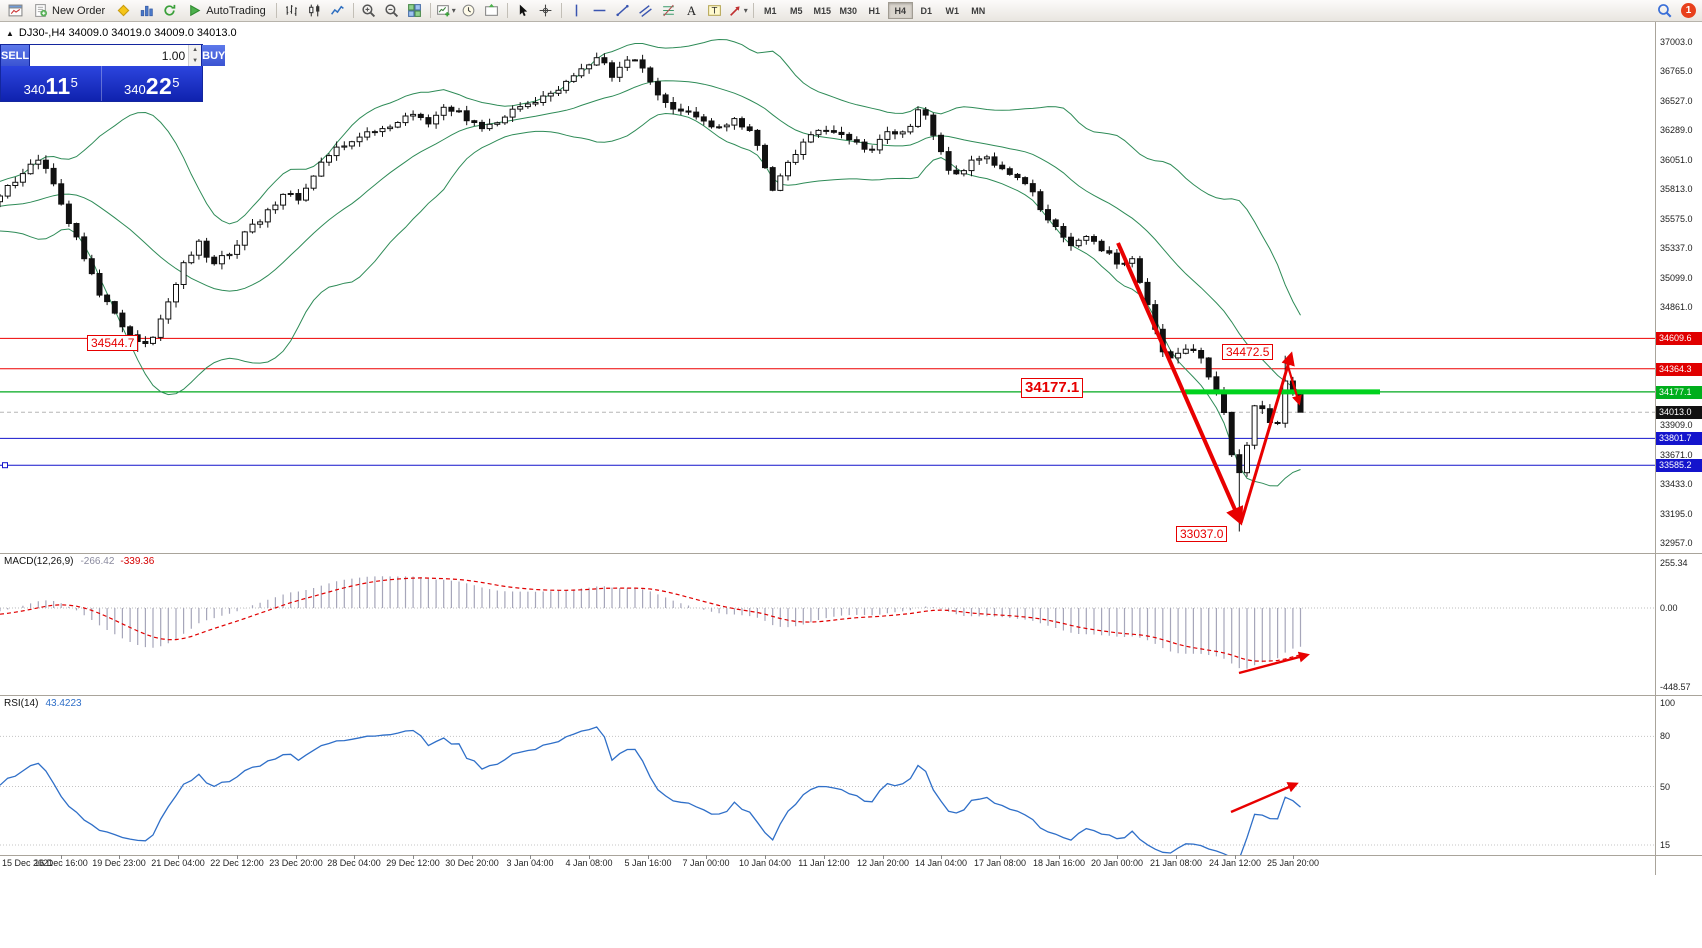 The height and width of the screenshot is (948, 1702). Describe the element at coordinates (369, 10) in the screenshot. I see `zoom-in-icon` at that location.